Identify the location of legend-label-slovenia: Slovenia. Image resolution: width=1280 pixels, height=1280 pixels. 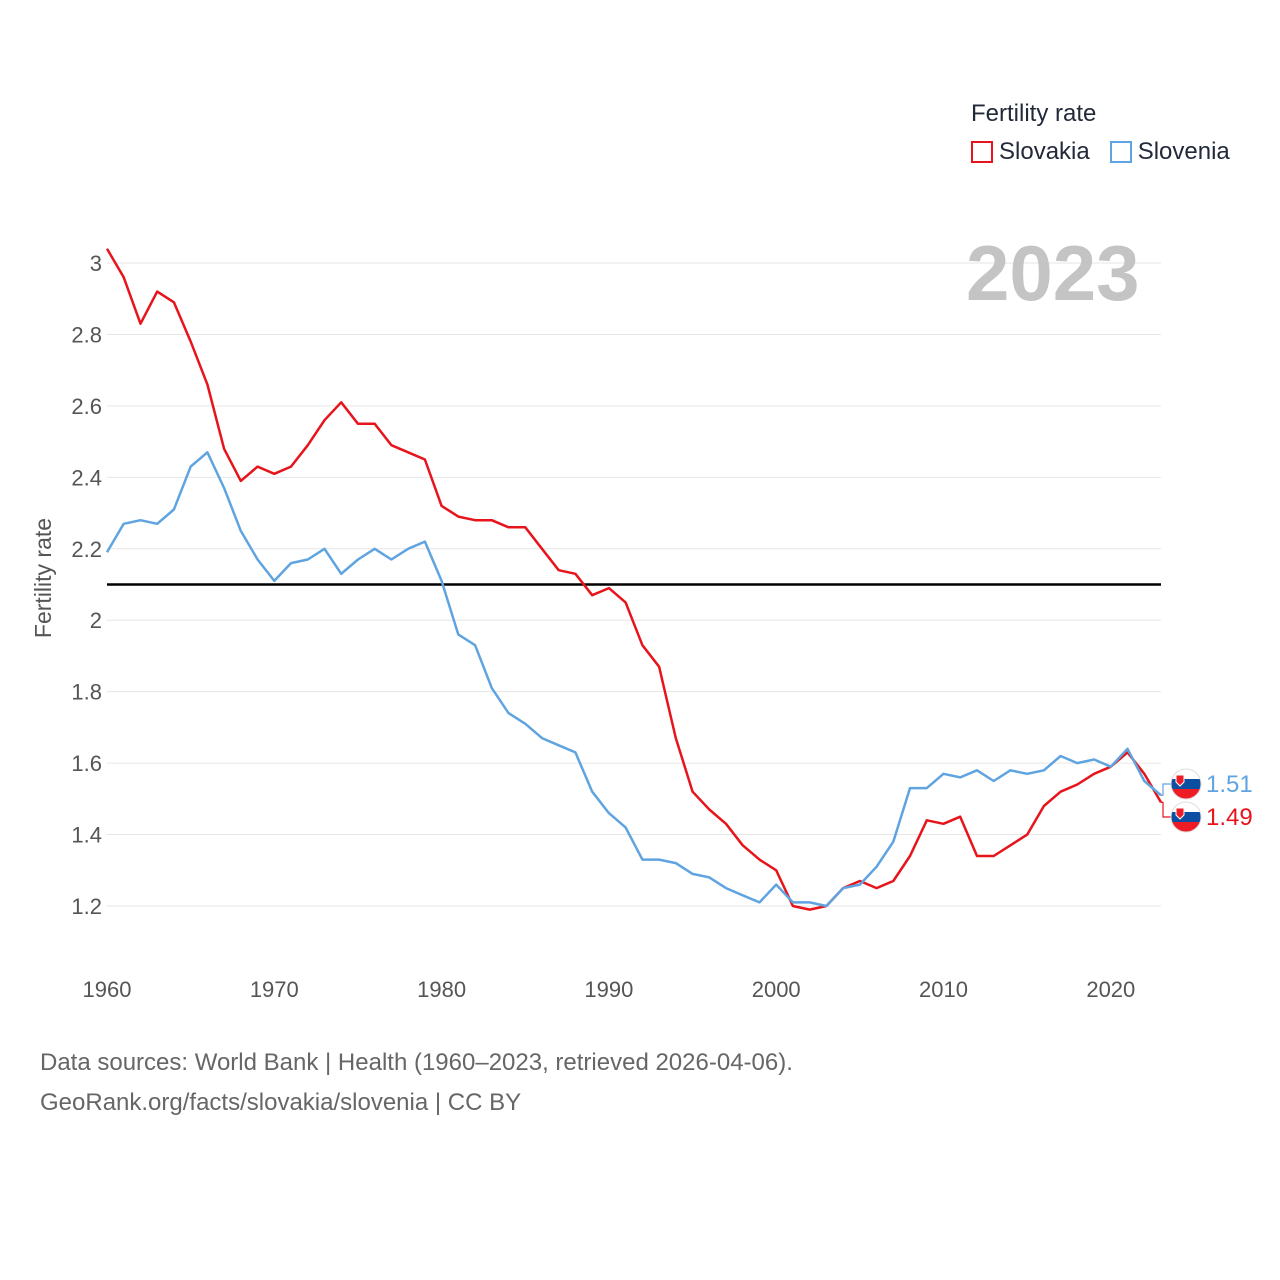
(1183, 151).